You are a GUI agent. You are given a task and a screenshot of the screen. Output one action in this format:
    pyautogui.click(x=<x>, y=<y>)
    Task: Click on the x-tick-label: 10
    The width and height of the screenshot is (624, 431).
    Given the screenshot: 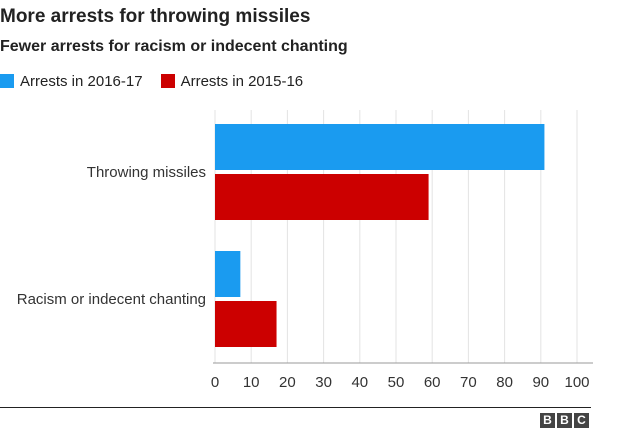 What is the action you would take?
    pyautogui.click(x=251, y=382)
    